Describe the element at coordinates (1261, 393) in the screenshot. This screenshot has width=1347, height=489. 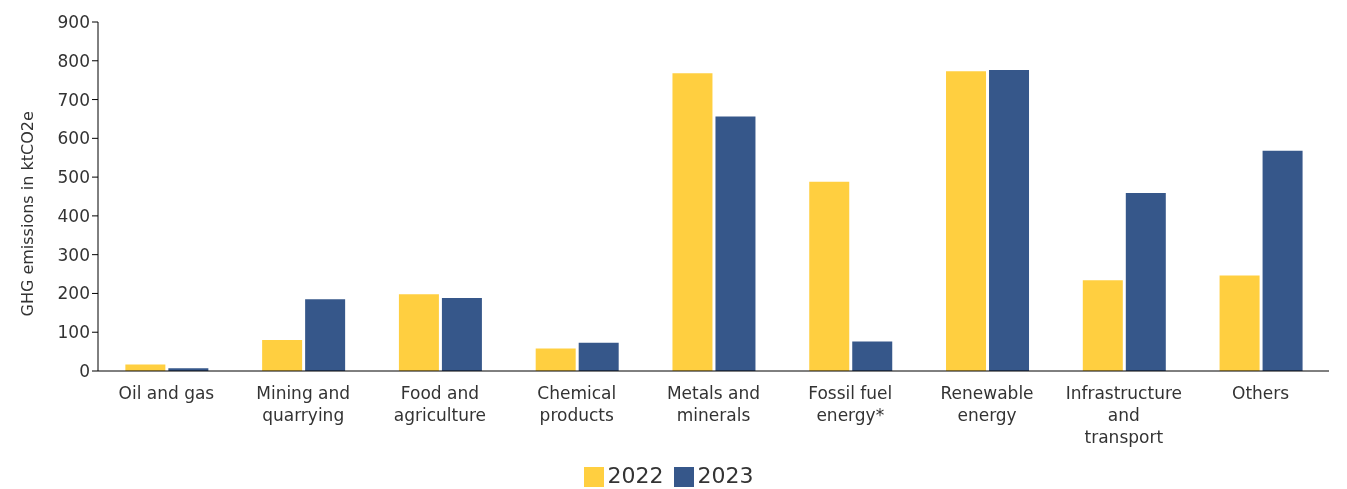
I see `x-tick-label: Others` at that location.